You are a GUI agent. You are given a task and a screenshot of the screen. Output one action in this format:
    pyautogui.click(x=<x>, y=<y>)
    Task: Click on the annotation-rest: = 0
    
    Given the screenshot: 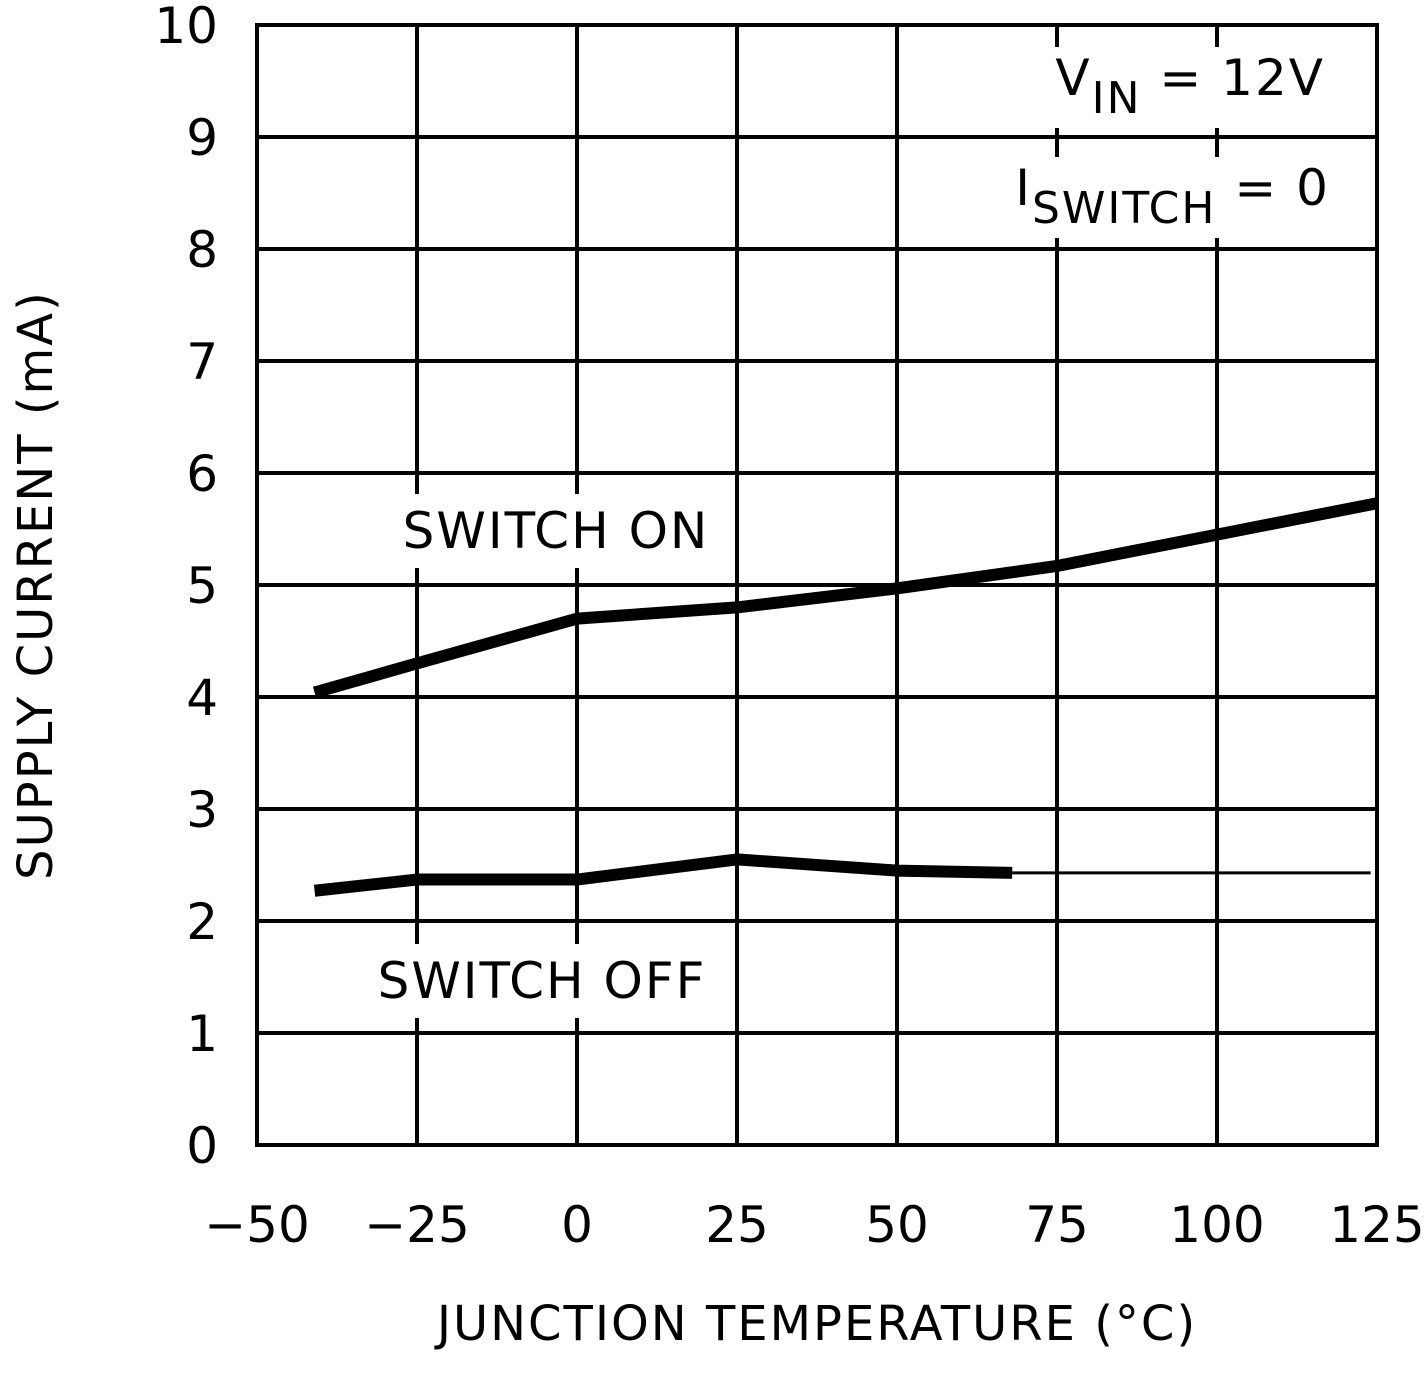 What is the action you would take?
    pyautogui.click(x=1274, y=188)
    